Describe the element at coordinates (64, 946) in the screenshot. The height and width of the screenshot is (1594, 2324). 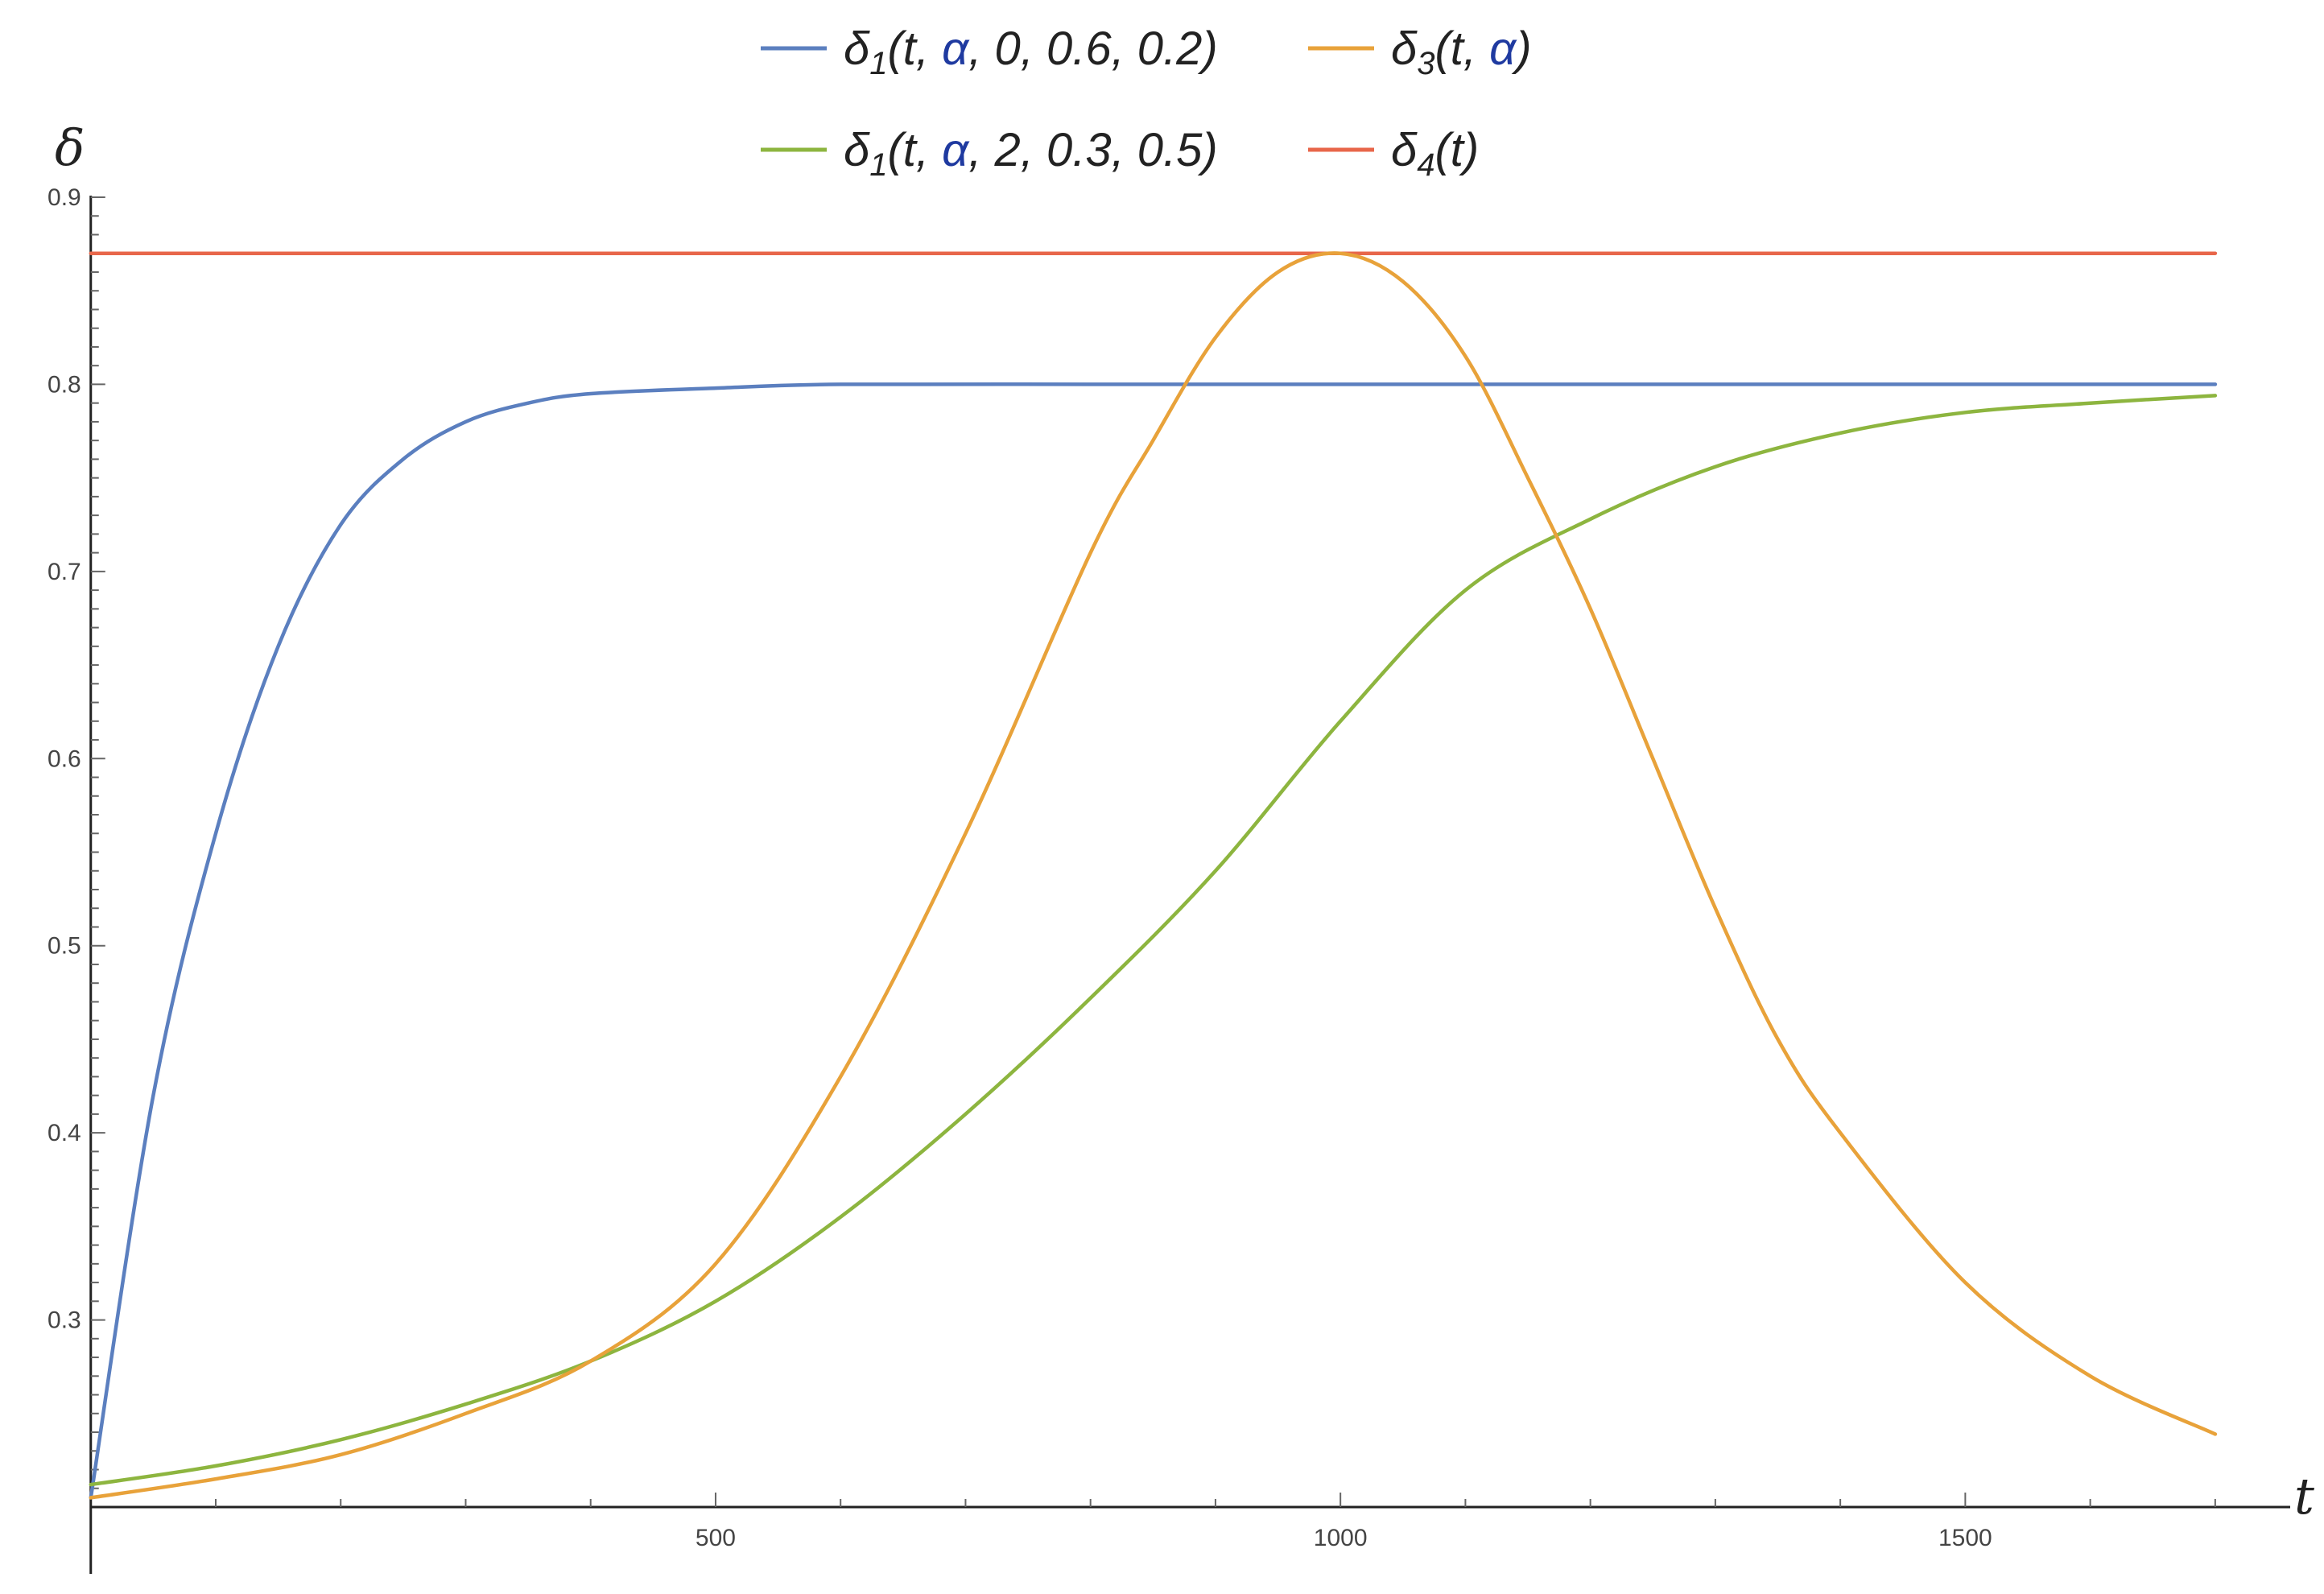
I see `y-tick-label: 0.5` at that location.